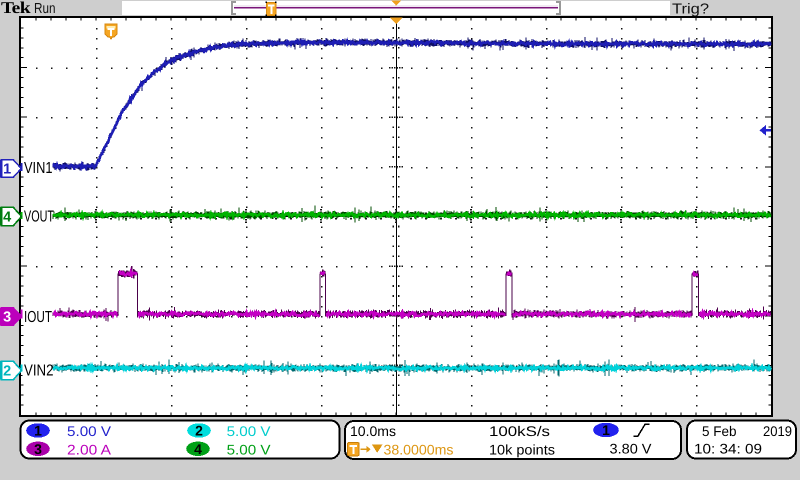  I want to click on svg-text: IOUT, so click(38, 317).